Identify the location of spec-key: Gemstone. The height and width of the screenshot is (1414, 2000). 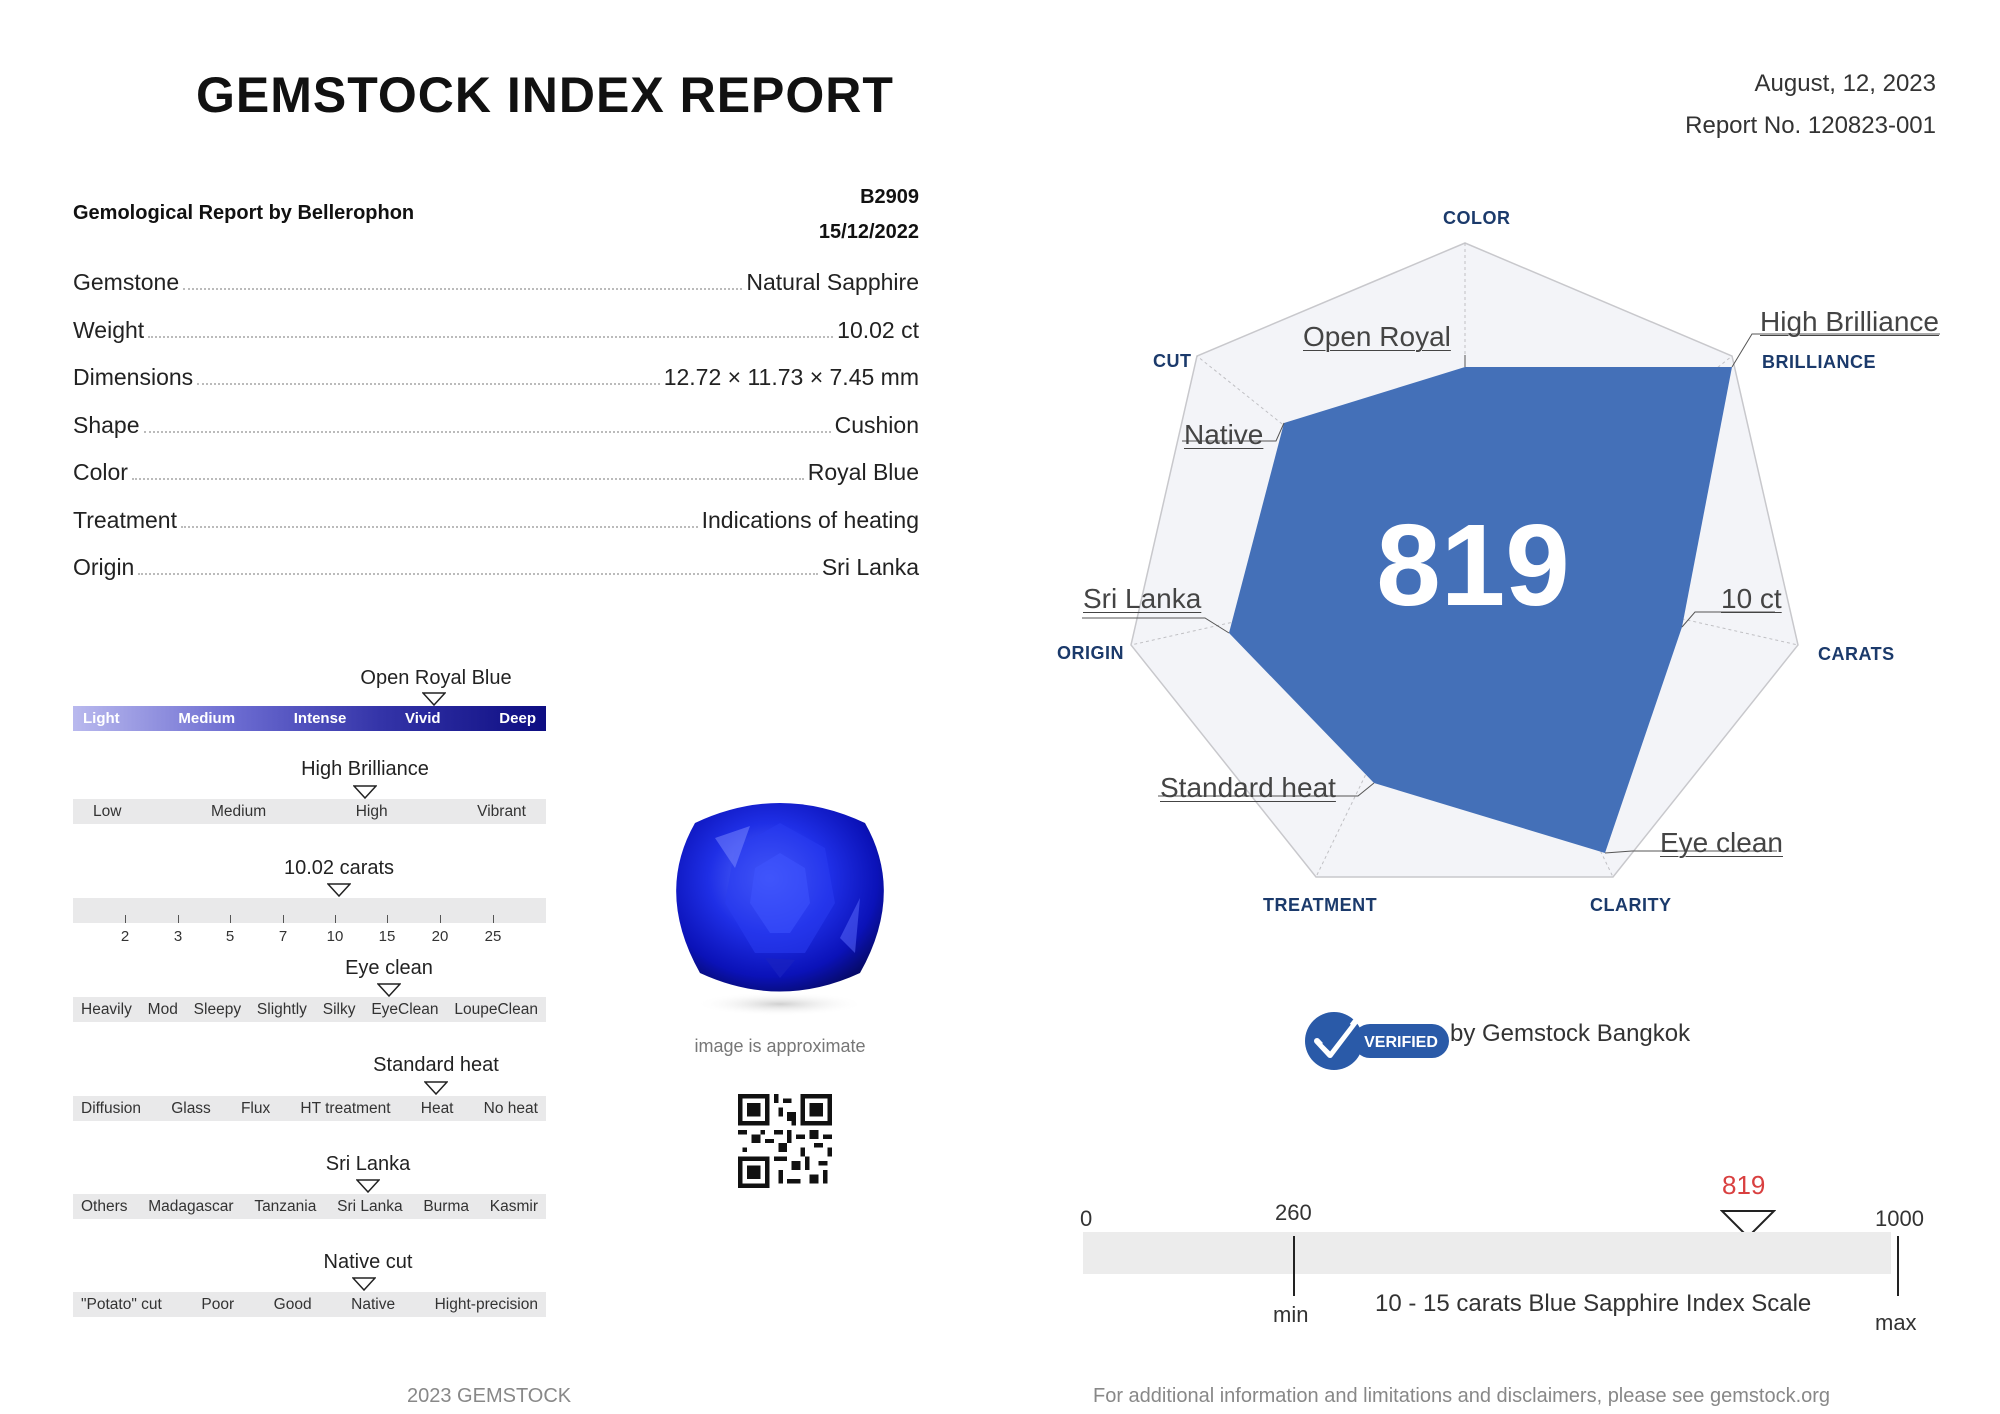
(126, 282).